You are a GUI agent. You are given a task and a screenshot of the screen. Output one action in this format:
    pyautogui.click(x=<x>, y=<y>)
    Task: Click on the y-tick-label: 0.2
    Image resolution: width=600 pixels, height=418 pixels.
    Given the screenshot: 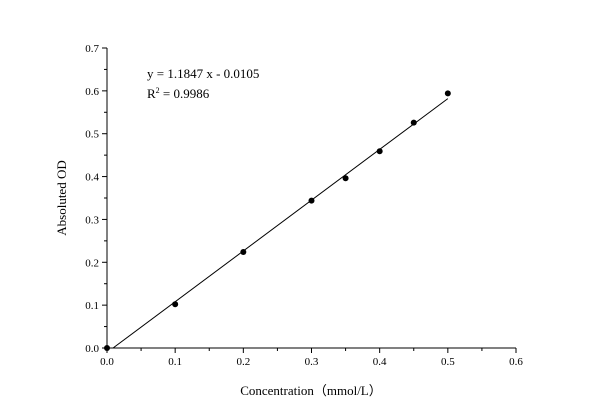 What is the action you would take?
    pyautogui.click(x=92, y=263)
    